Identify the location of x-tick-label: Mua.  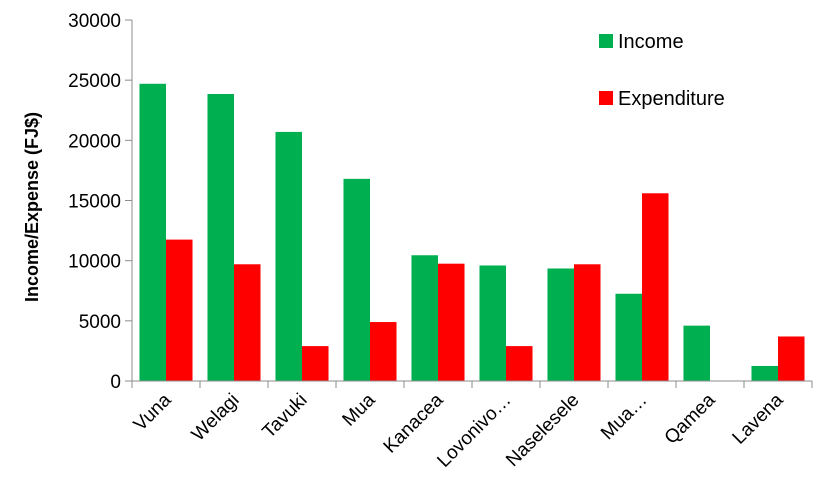
(359, 409).